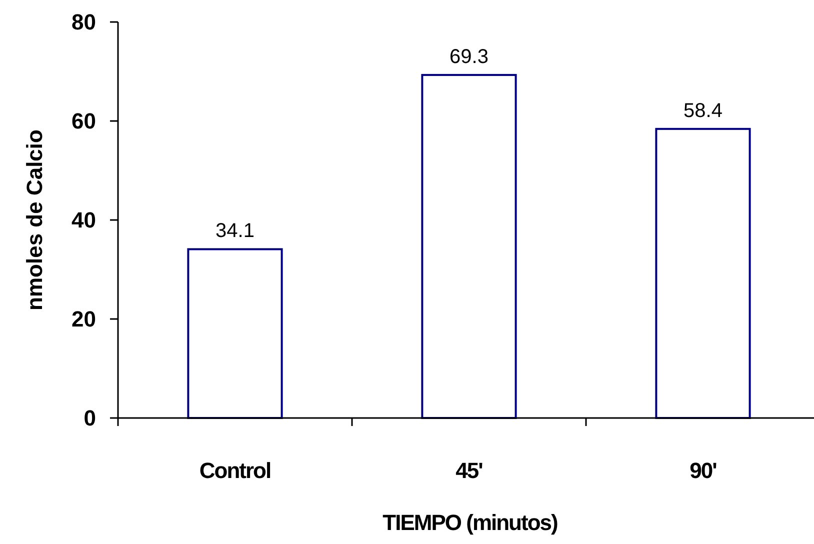  Describe the element at coordinates (90, 418) in the screenshot. I see `y-tick-label: 0` at that location.